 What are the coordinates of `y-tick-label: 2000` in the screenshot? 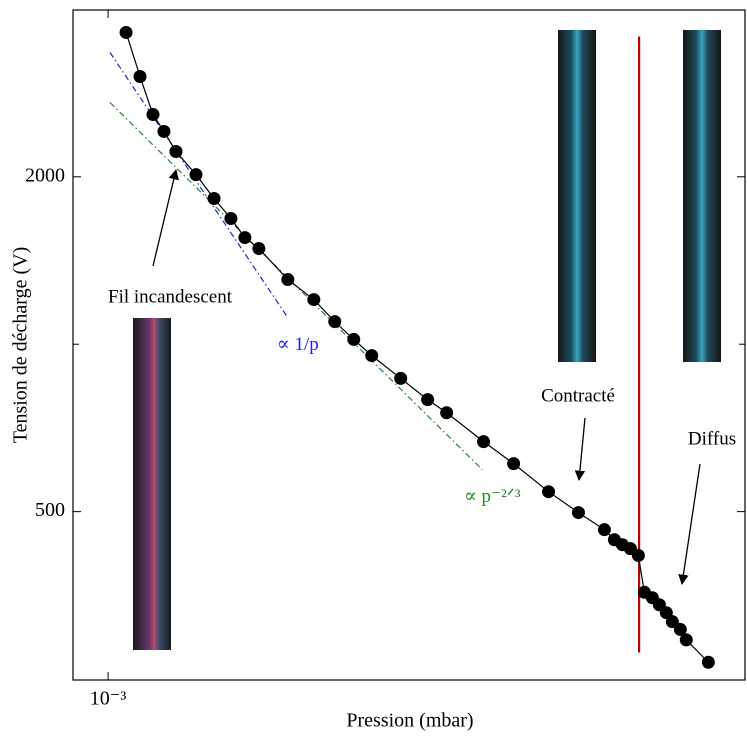 It's located at (45, 175).